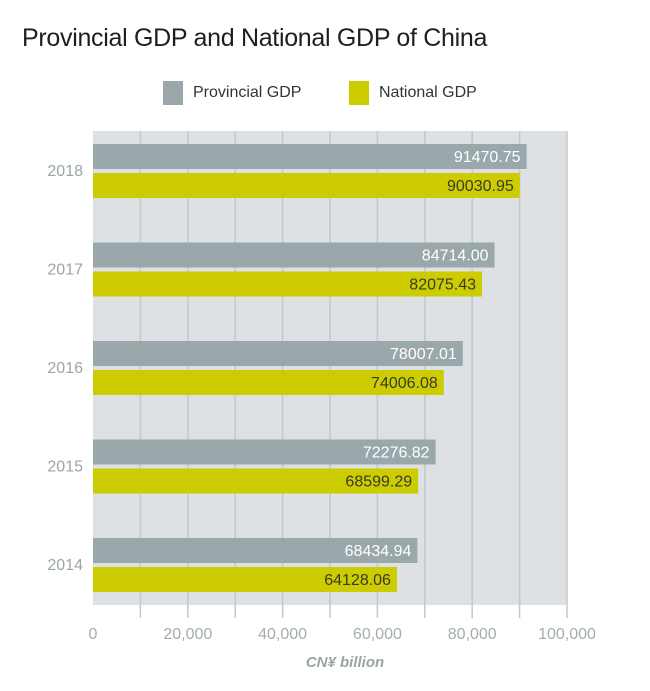  What do you see at coordinates (65, 270) in the screenshot?
I see `category-label: 2017` at bounding box center [65, 270].